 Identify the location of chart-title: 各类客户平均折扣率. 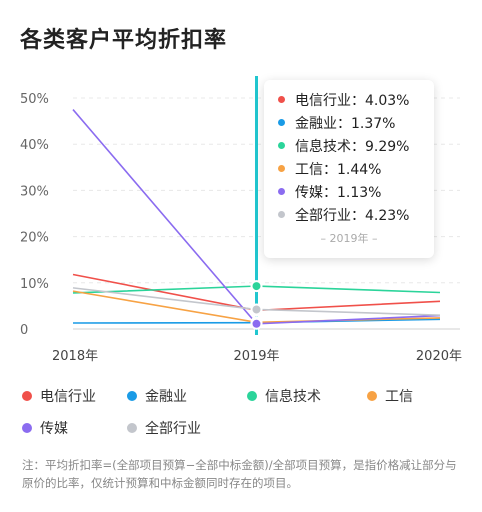
(124, 40).